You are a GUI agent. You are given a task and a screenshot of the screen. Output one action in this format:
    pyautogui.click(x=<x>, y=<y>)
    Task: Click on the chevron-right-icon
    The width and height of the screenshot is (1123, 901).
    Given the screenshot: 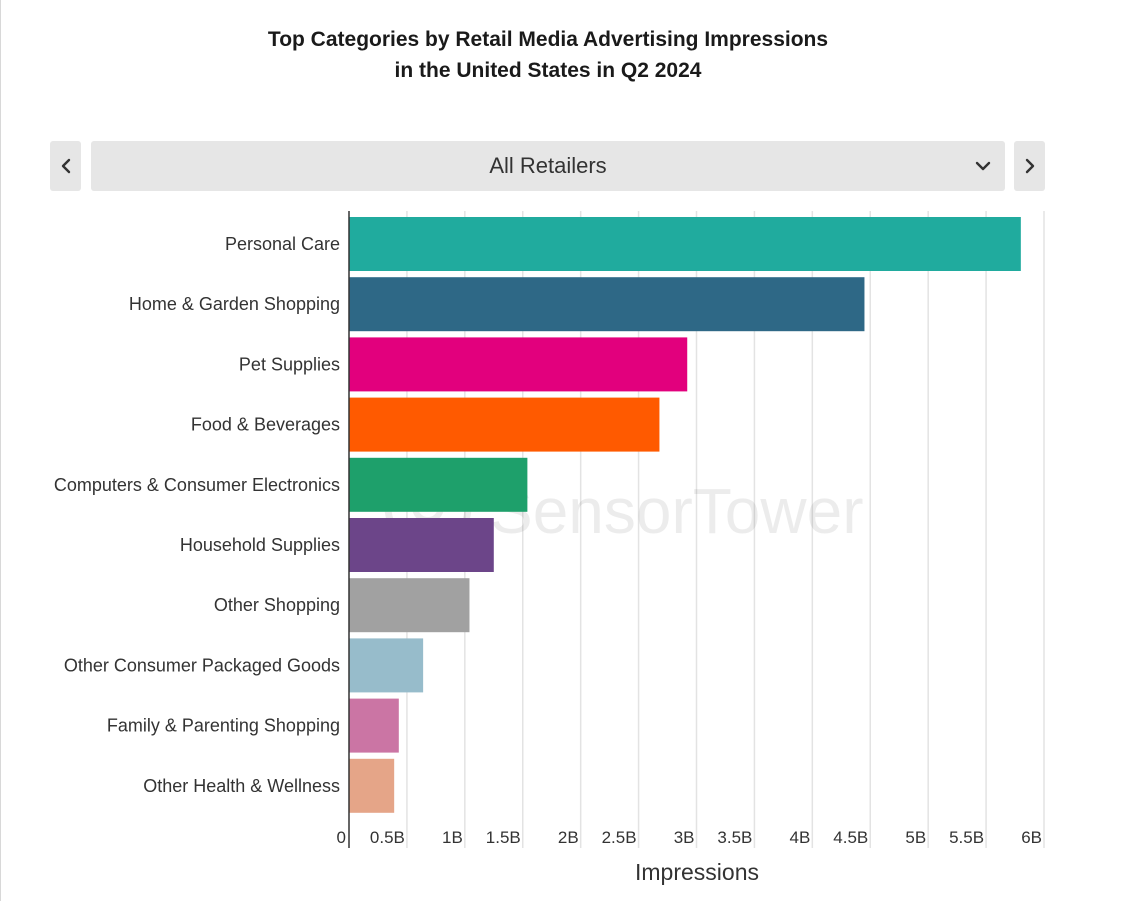 What is the action you would take?
    pyautogui.click(x=1029, y=166)
    